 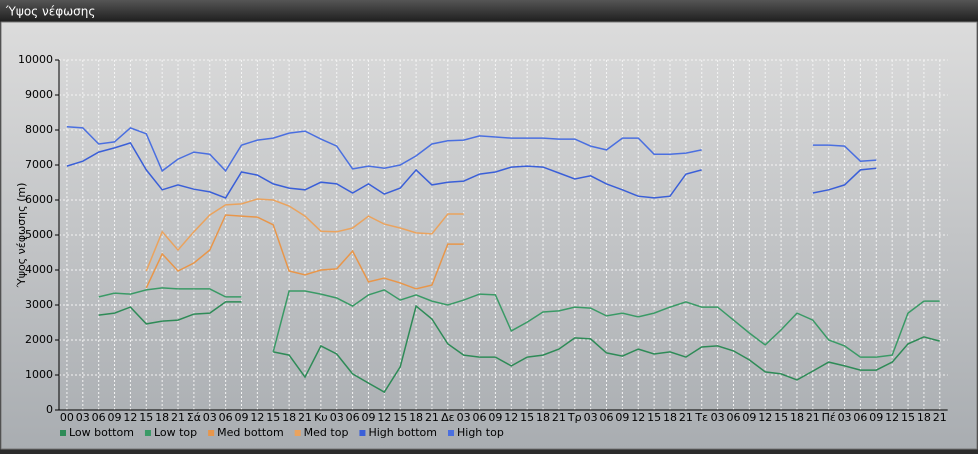 What do you see at coordinates (701, 417) in the screenshot?
I see `x-tick-label: Τε` at bounding box center [701, 417].